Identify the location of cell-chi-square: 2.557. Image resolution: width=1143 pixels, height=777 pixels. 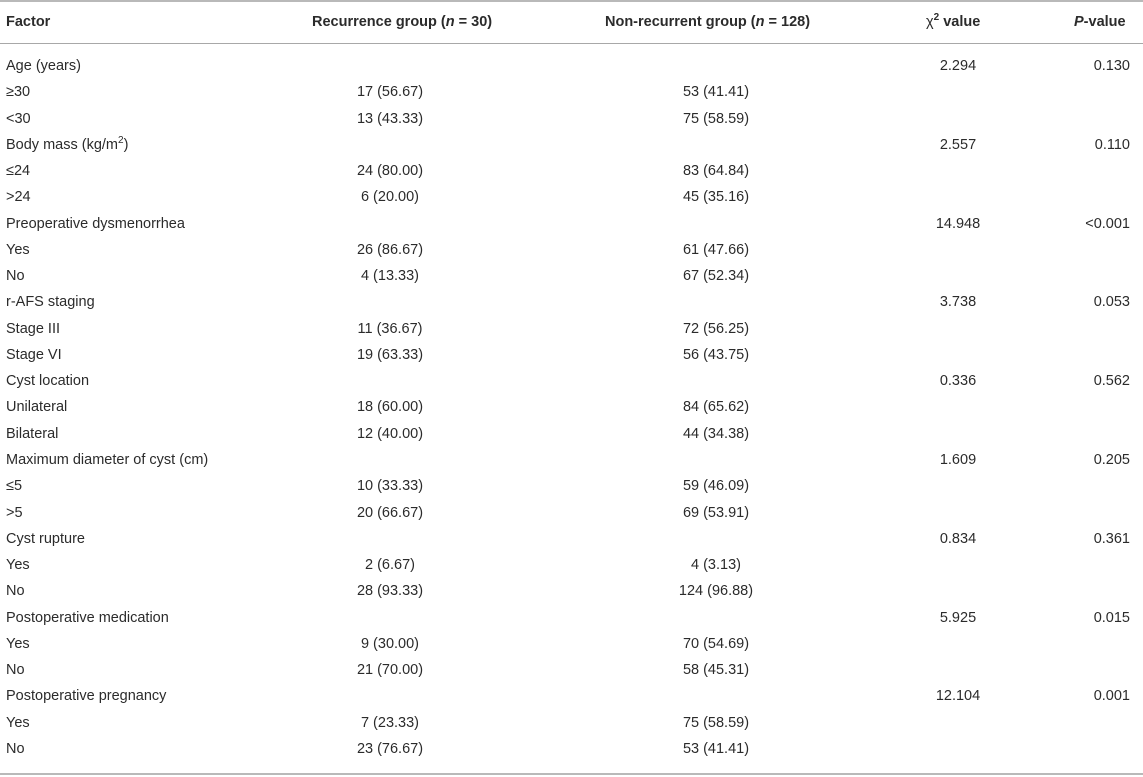
(958, 144).